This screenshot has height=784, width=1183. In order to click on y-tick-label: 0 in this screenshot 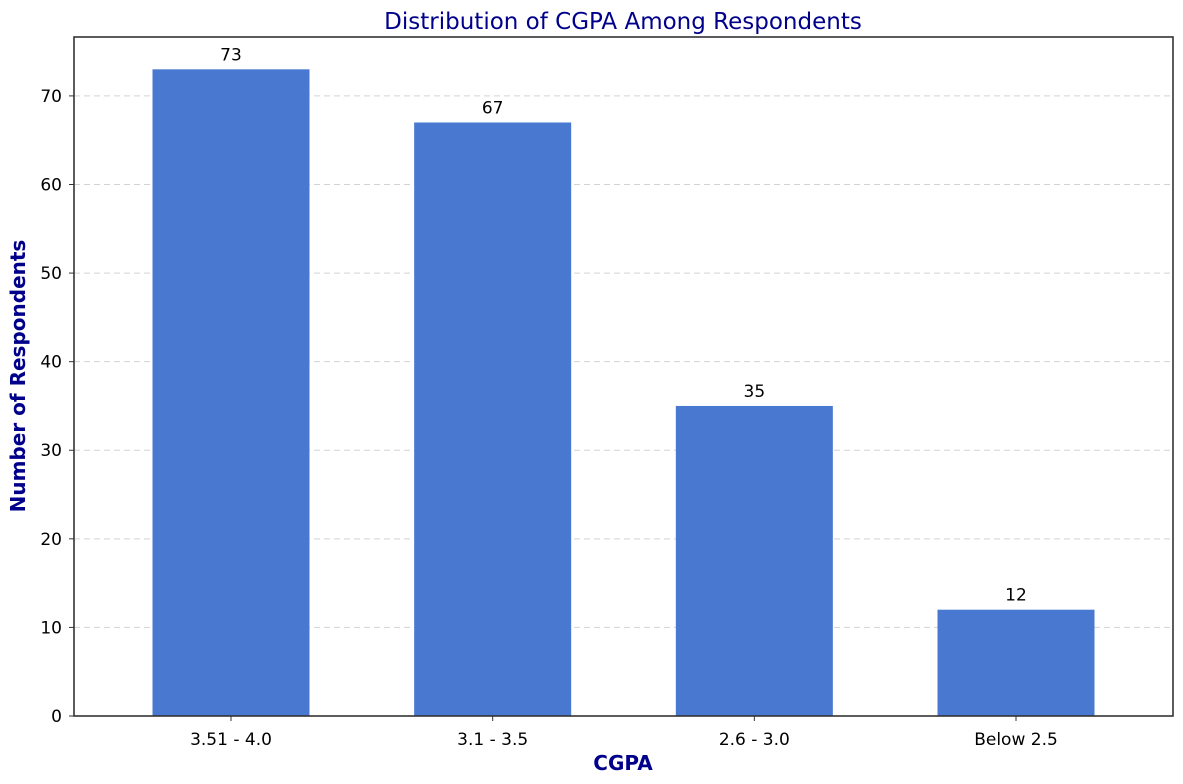, I will do `click(56, 717)`.